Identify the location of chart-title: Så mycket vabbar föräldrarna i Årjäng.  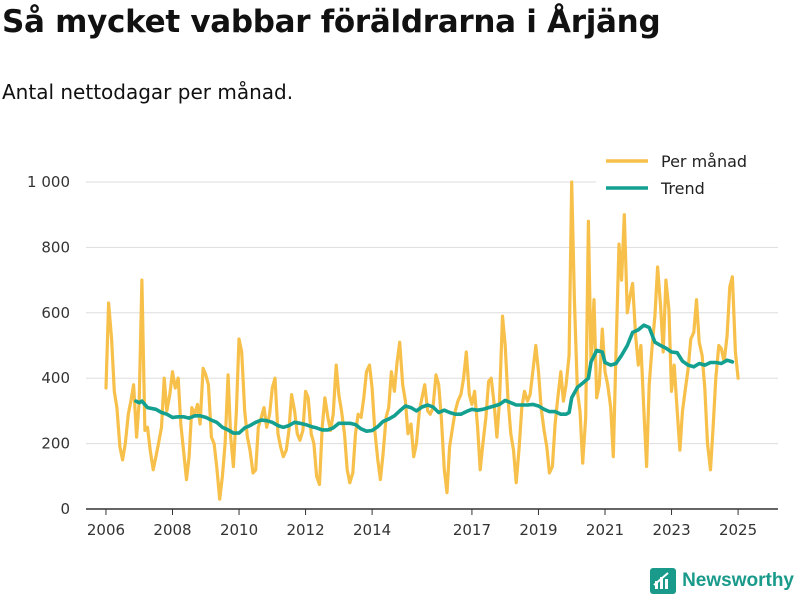
(331, 22).